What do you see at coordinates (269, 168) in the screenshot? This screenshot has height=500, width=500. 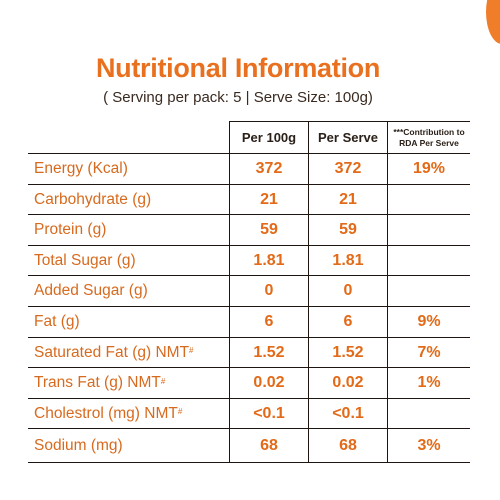 I see `value-per-100g: 372` at bounding box center [269, 168].